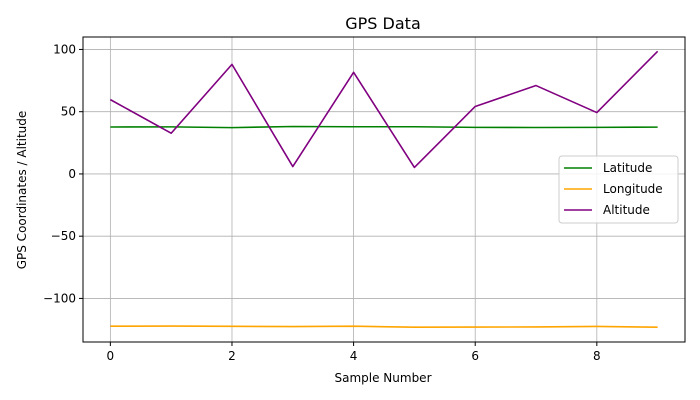  I want to click on y-tick-label: 0, so click(72, 174).